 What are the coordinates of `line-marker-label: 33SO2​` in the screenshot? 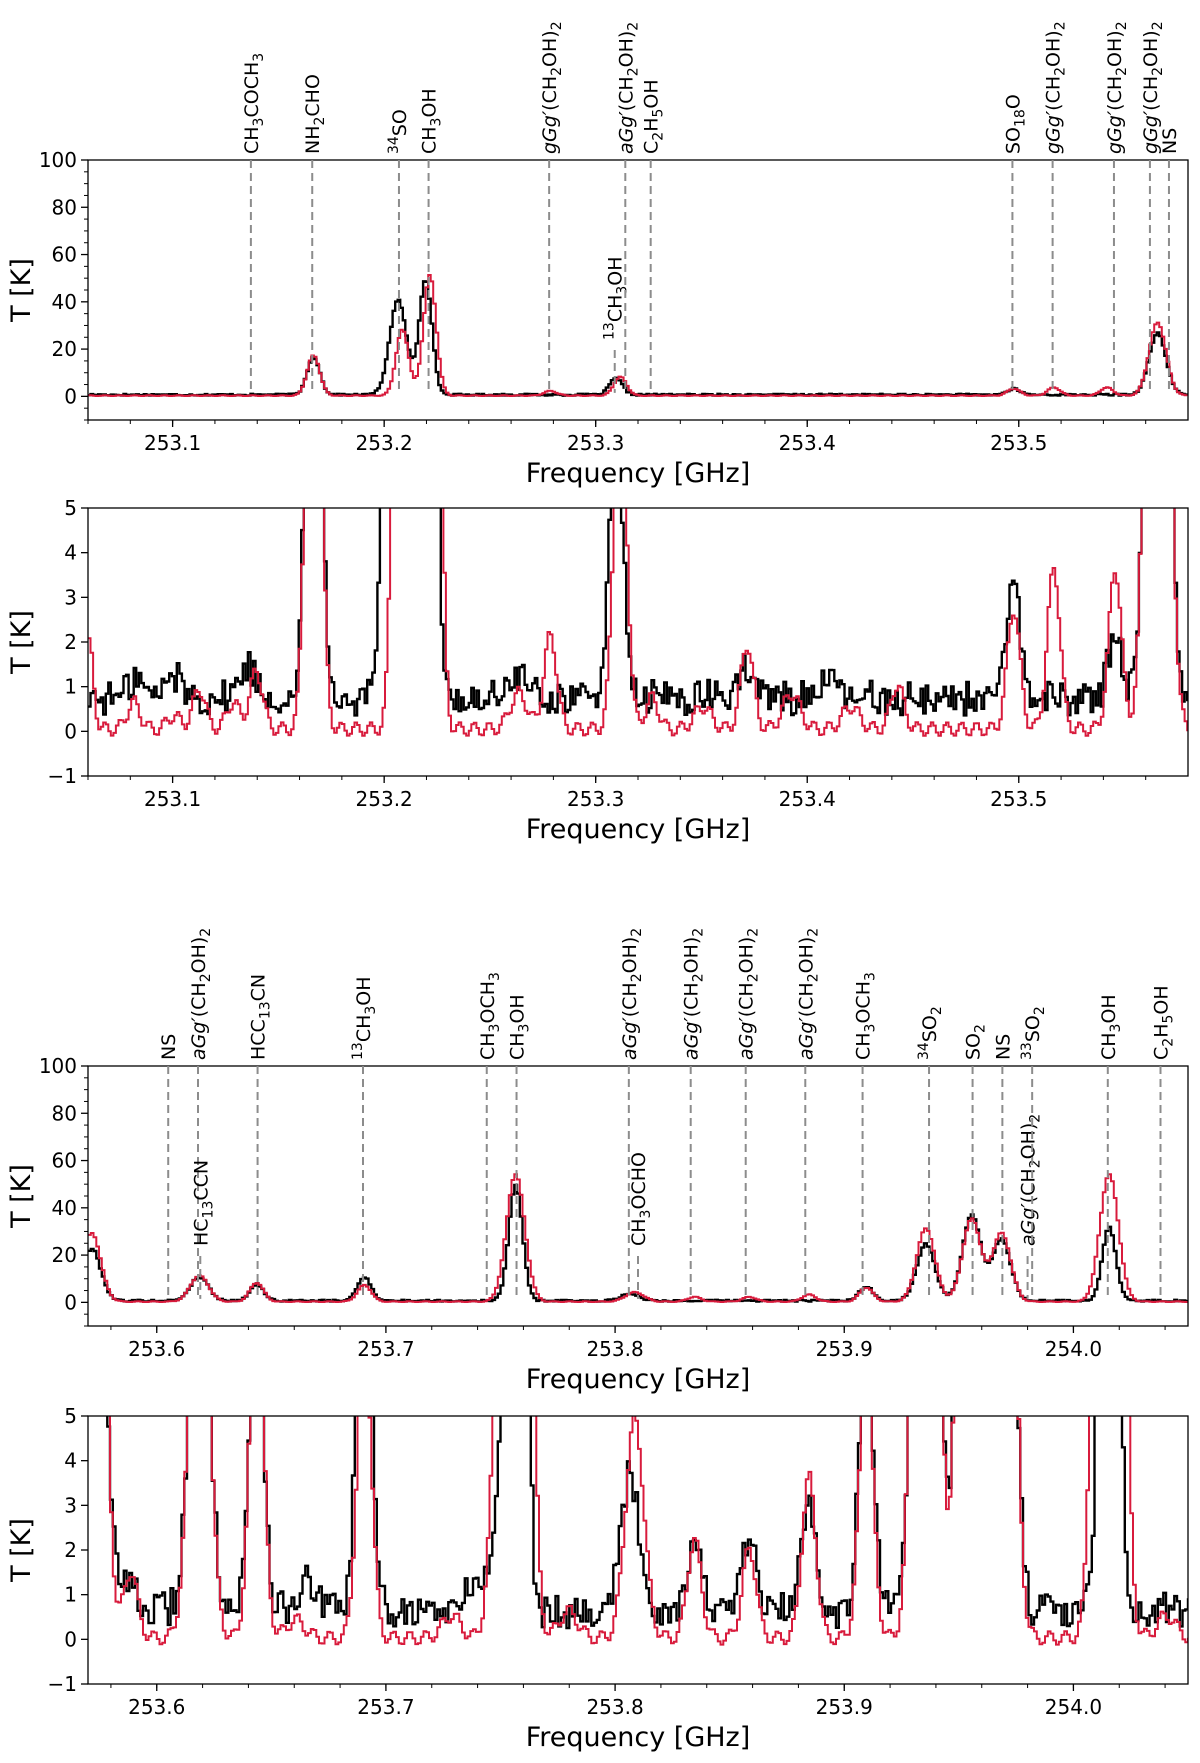 It's located at (1033, 1033).